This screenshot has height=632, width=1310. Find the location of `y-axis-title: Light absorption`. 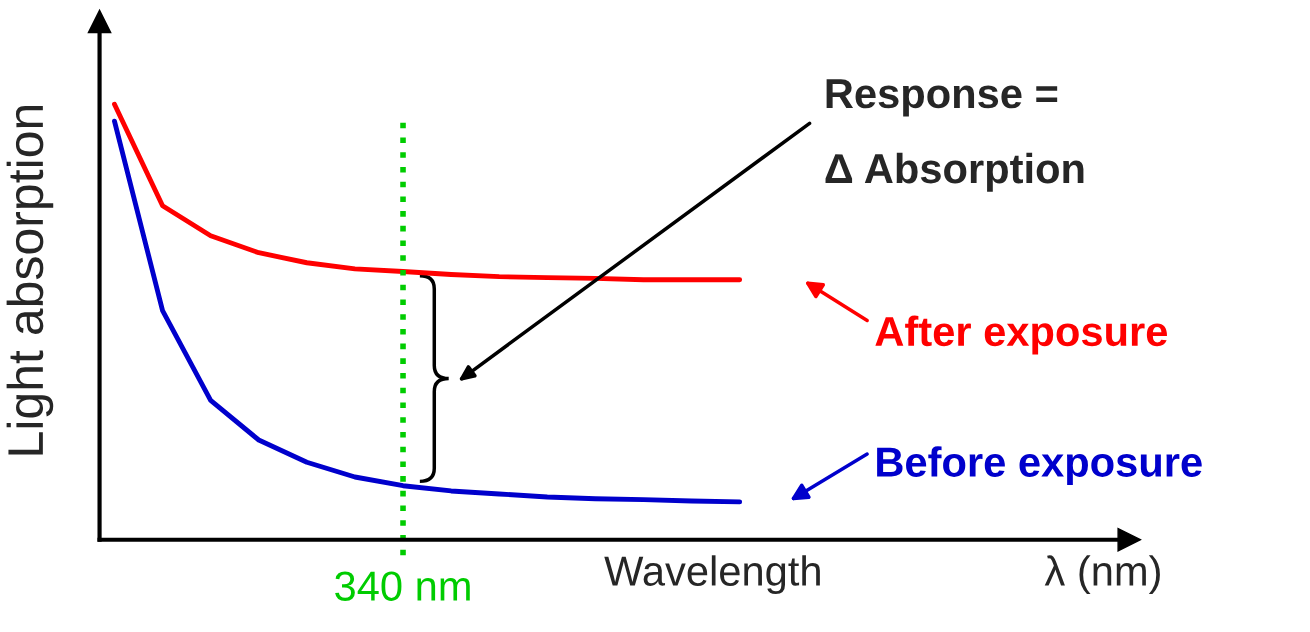

y-axis-title: Light absorption is located at coordinates (30, 280).